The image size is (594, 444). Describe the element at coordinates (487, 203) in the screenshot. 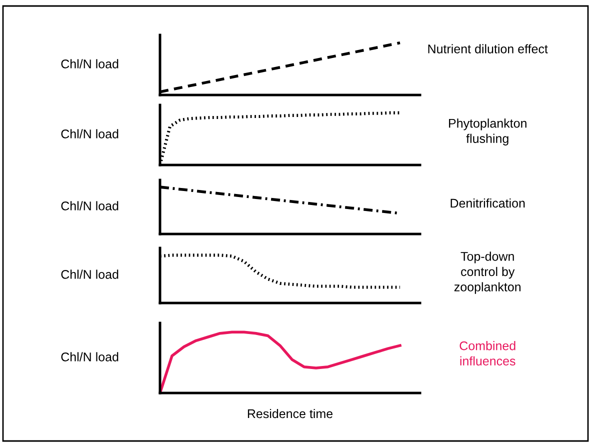

I see `text: Denitrification` at that location.